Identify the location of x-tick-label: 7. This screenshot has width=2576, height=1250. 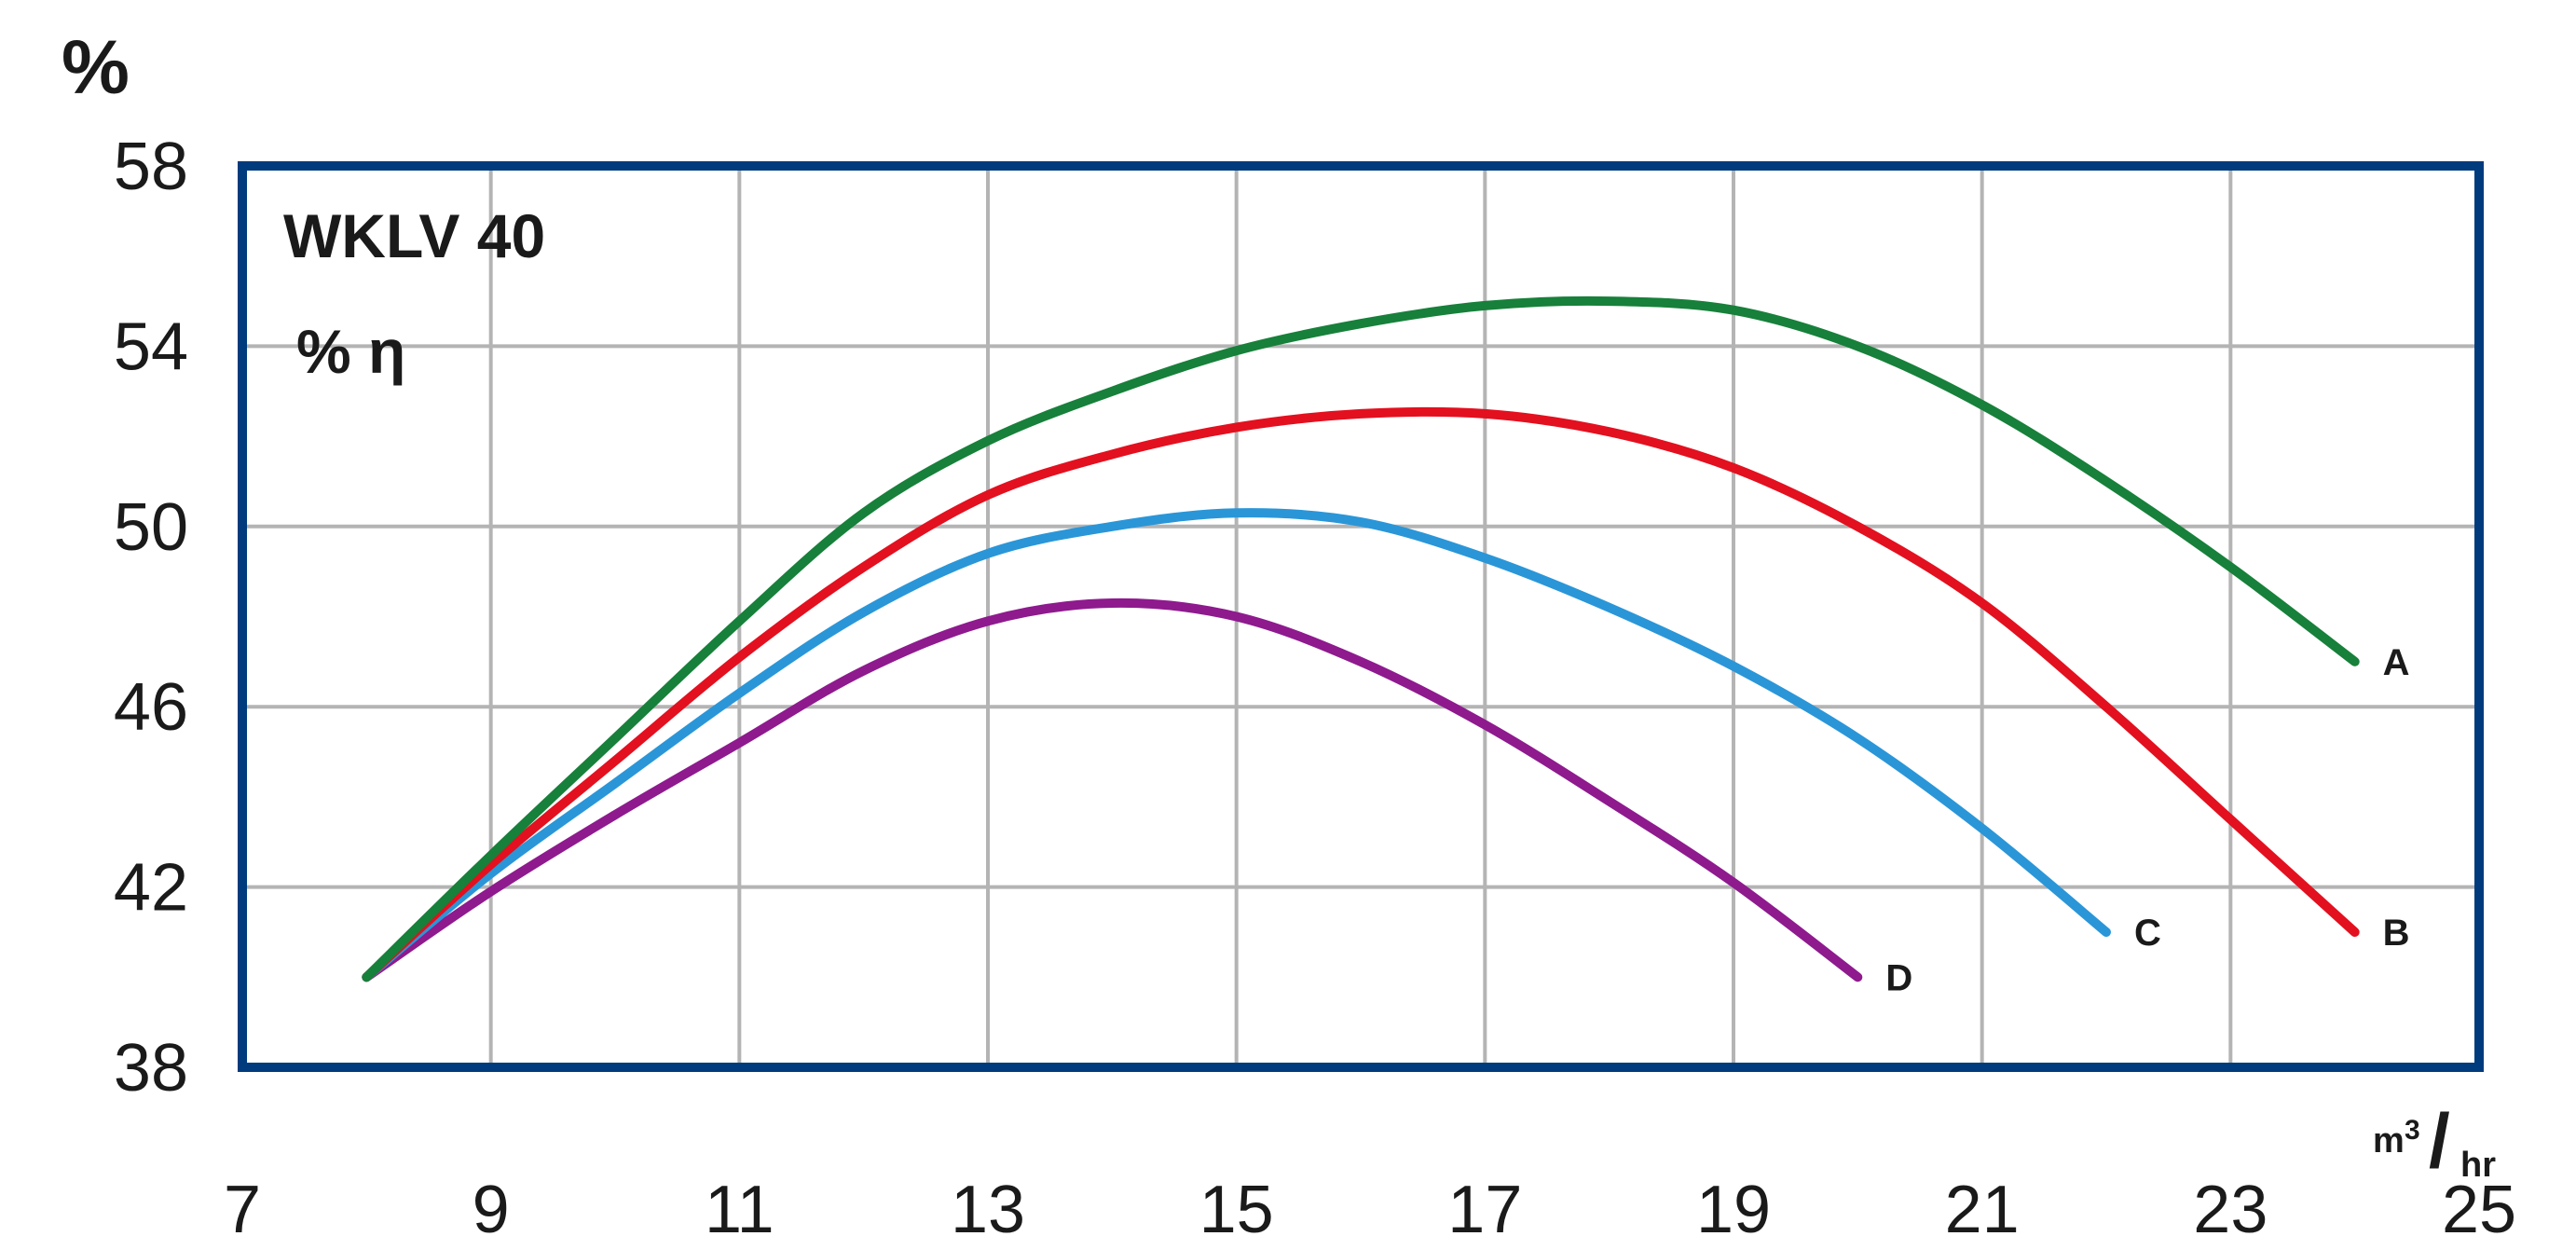
(242, 1210).